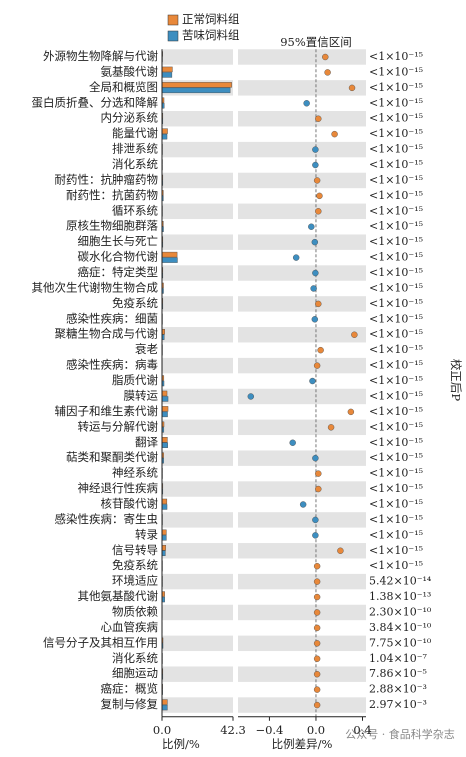 This screenshot has height=757, width=466. Describe the element at coordinates (146, 442) in the screenshot. I see `category-label: 翻译` at that location.